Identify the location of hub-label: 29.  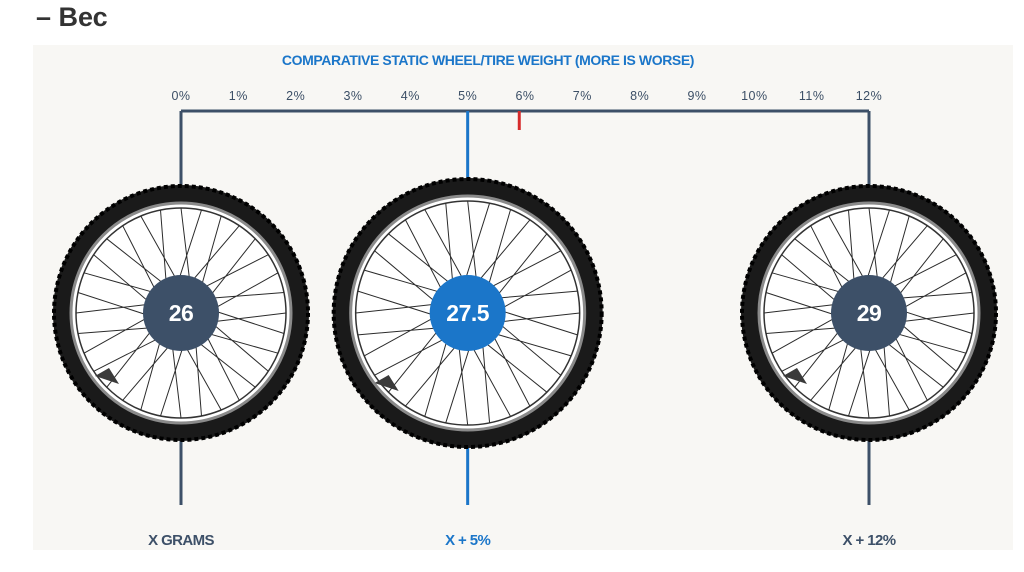
(869, 313).